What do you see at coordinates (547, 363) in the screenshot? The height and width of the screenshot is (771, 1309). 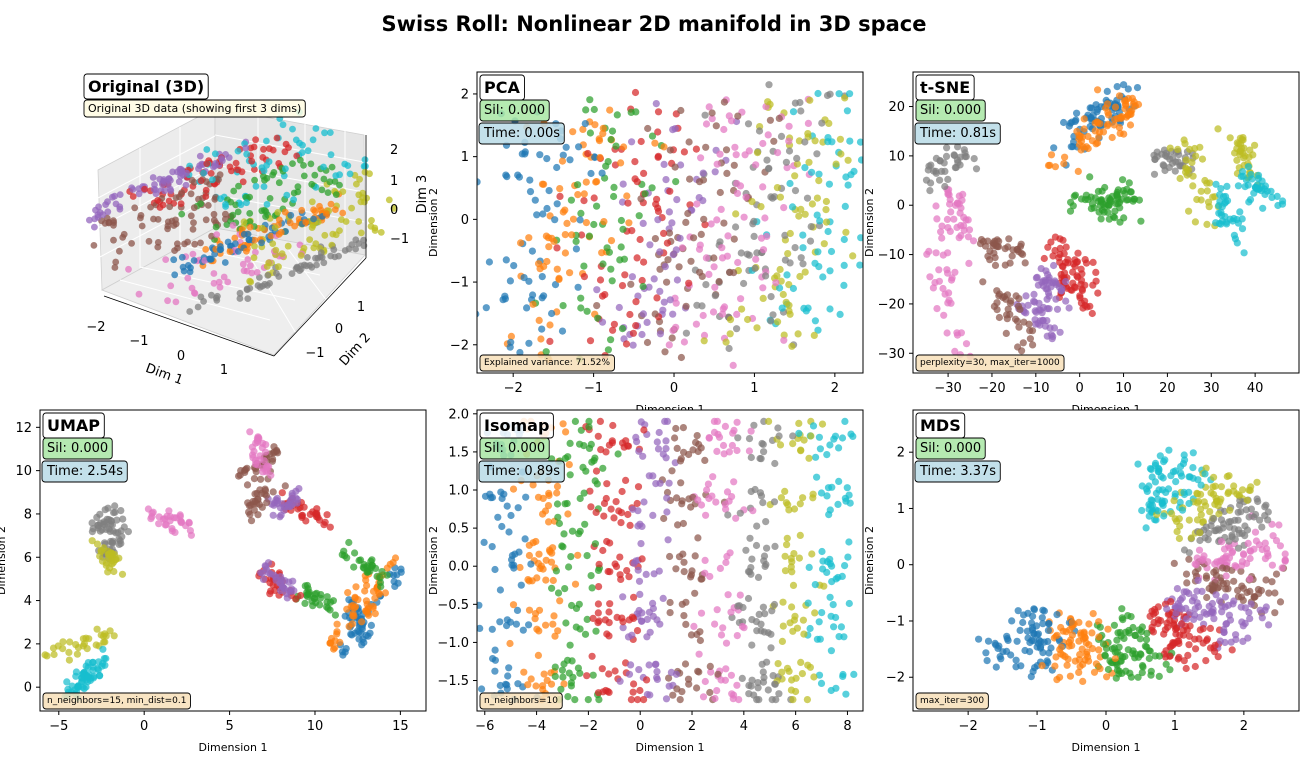 I see `panel-note: Explained variance: 71.52%` at bounding box center [547, 363].